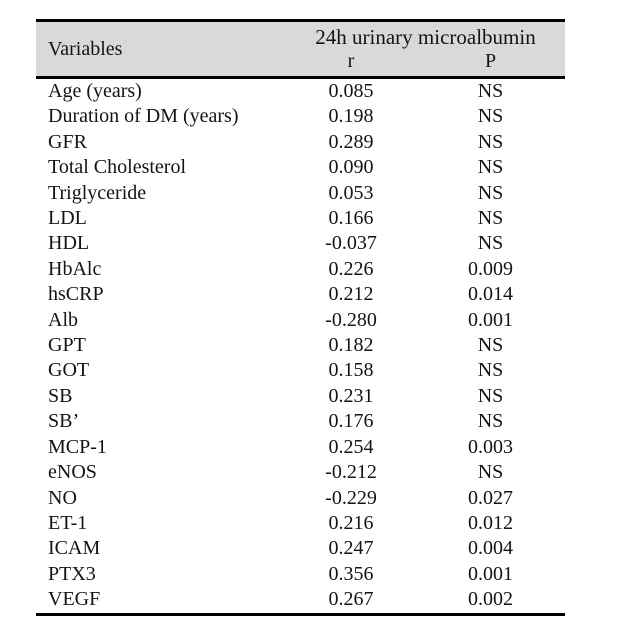  What do you see at coordinates (117, 167) in the screenshot?
I see `variable-cell: Total Cholesterol` at bounding box center [117, 167].